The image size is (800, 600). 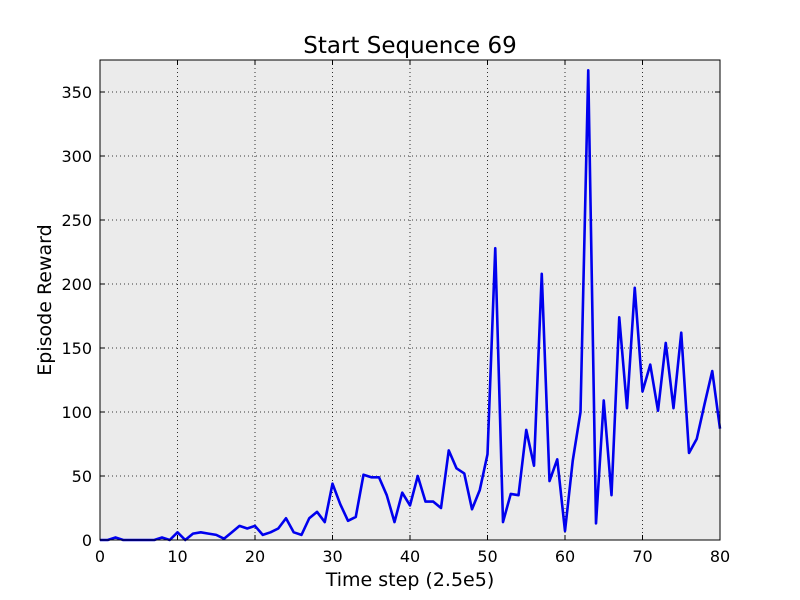 I want to click on y-axis-label: Episode Reward, so click(x=45, y=299).